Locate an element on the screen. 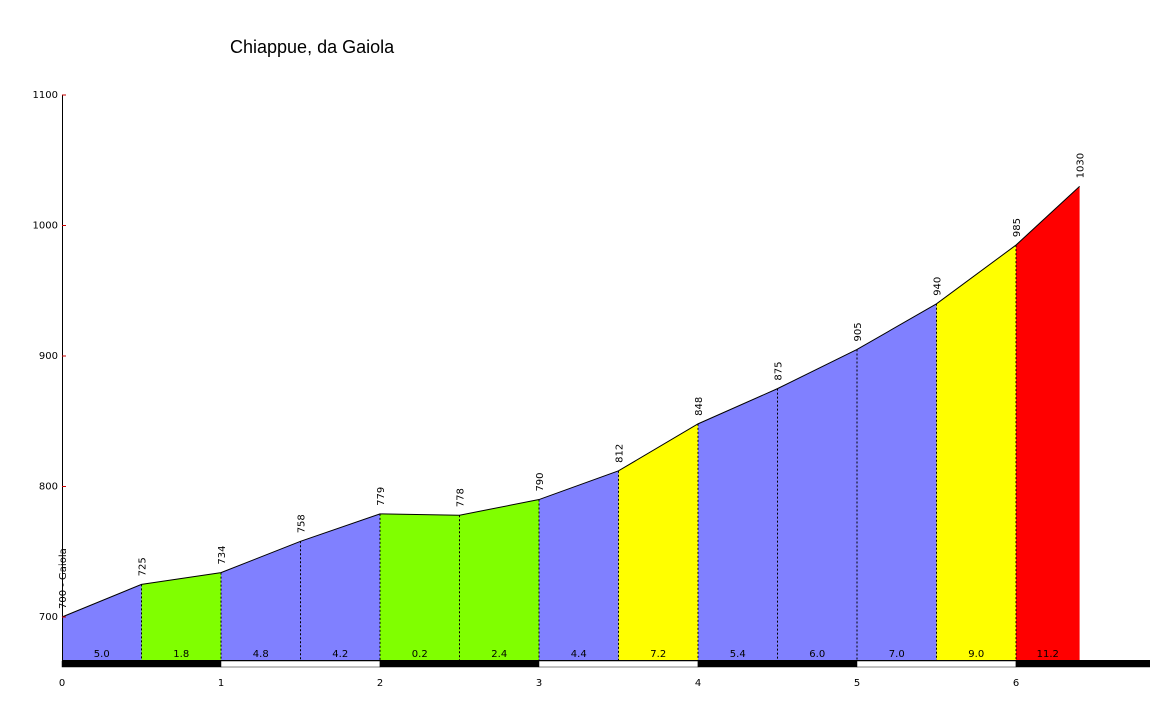 This screenshot has height=720, width=1150. x-tick-label: 3 is located at coordinates (539, 683).